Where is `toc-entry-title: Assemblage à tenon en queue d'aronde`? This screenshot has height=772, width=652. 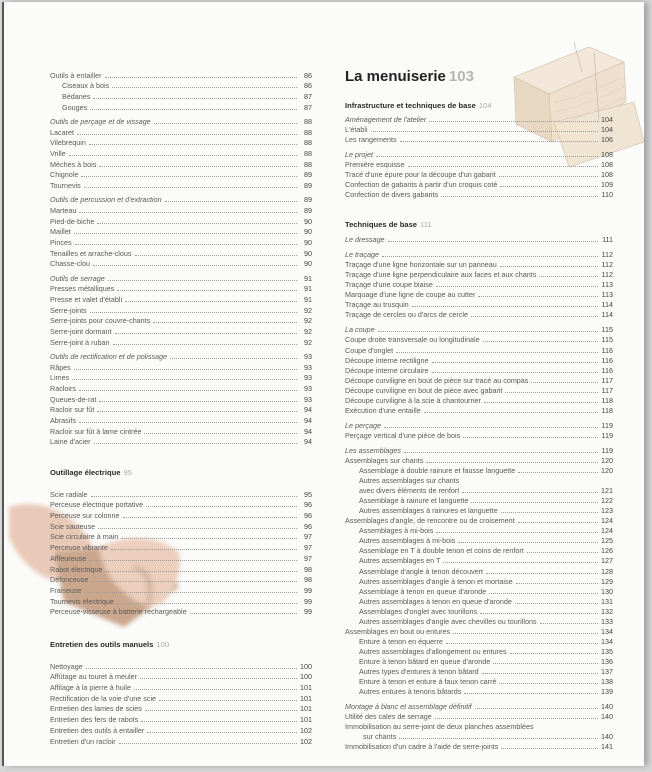 toc-entry-title: Assemblage à tenon en queue d'aronde is located at coordinates (423, 591).